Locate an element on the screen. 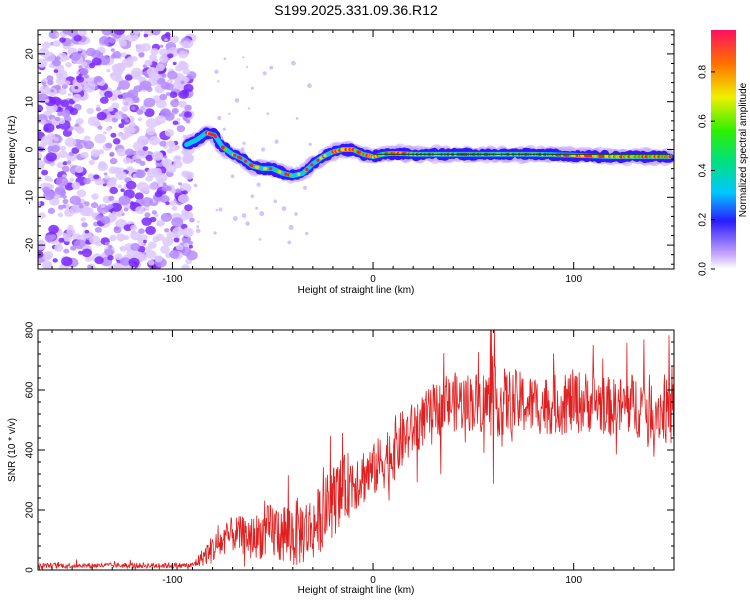 The image size is (750, 600). colorbar-tick-label: 0.2 is located at coordinates (703, 219).